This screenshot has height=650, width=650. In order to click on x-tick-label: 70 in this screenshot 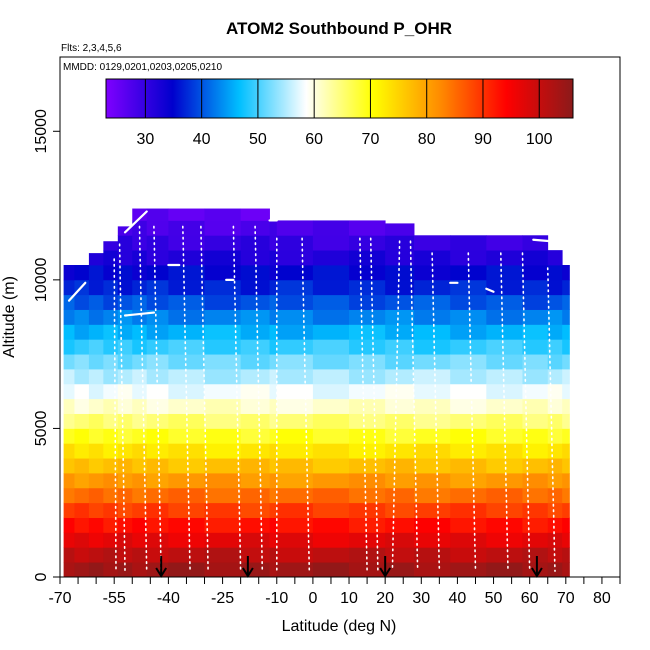, I will do `click(566, 598)`.